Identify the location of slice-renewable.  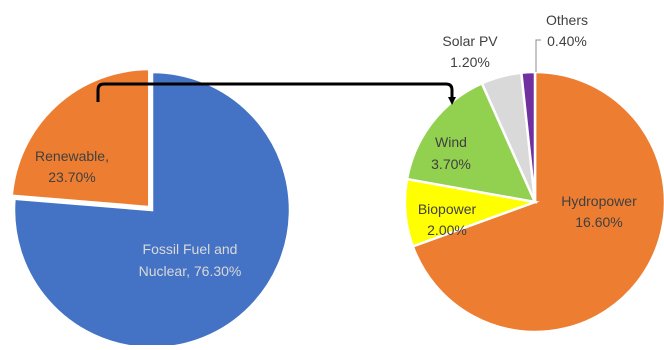
(80, 138).